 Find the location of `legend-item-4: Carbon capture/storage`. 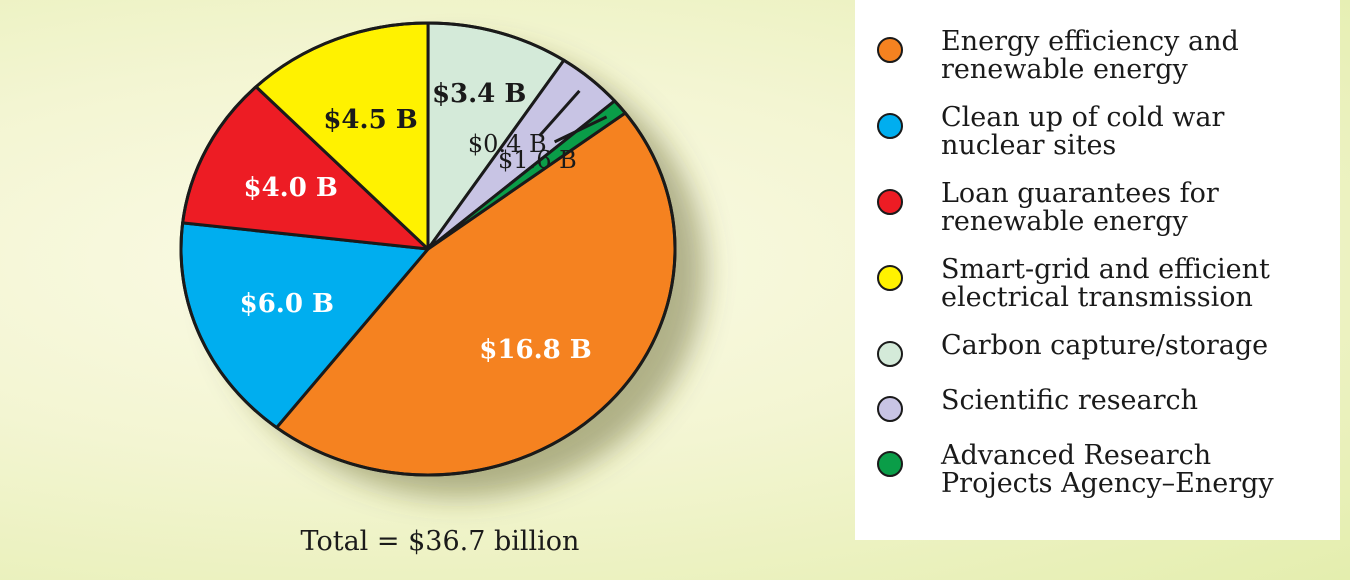

legend-item-4: Carbon capture/storage is located at coordinates (1108, 349).